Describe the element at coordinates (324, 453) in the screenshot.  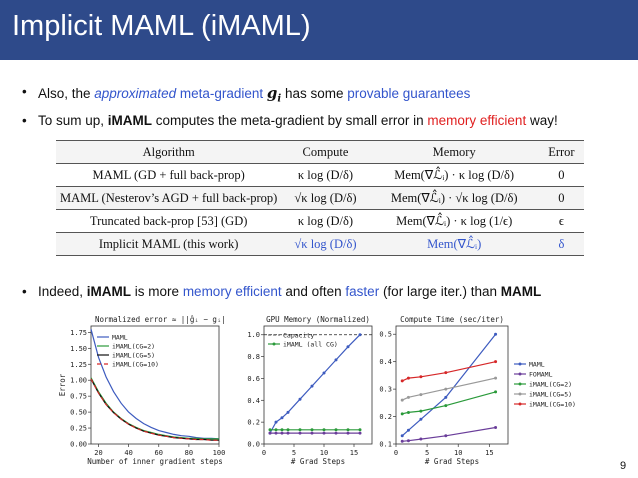
I see `x-tick-label: 10` at that location.